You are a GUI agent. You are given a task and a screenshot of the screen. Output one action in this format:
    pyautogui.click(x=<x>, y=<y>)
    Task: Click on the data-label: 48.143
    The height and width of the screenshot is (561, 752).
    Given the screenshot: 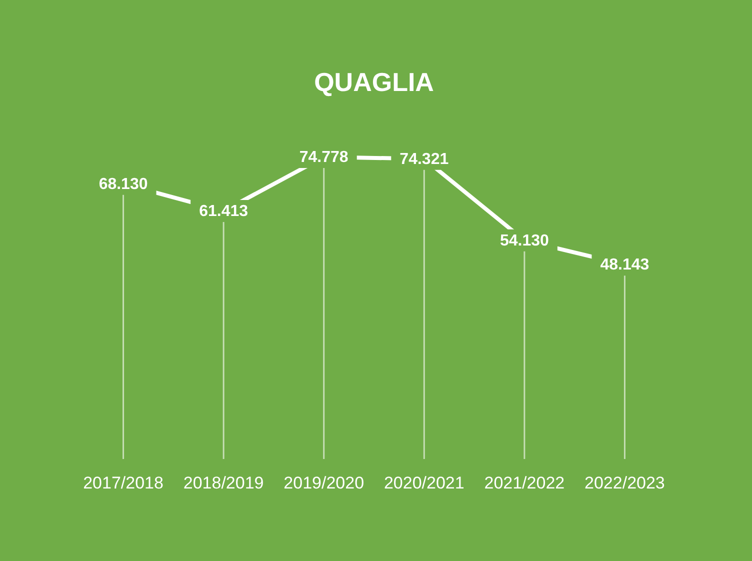 What is the action you would take?
    pyautogui.click(x=625, y=265)
    